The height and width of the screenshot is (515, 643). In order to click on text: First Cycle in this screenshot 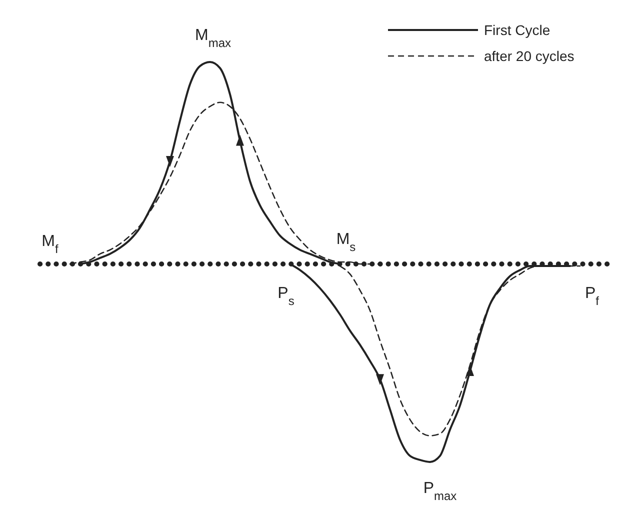, I will do `click(517, 30)`.